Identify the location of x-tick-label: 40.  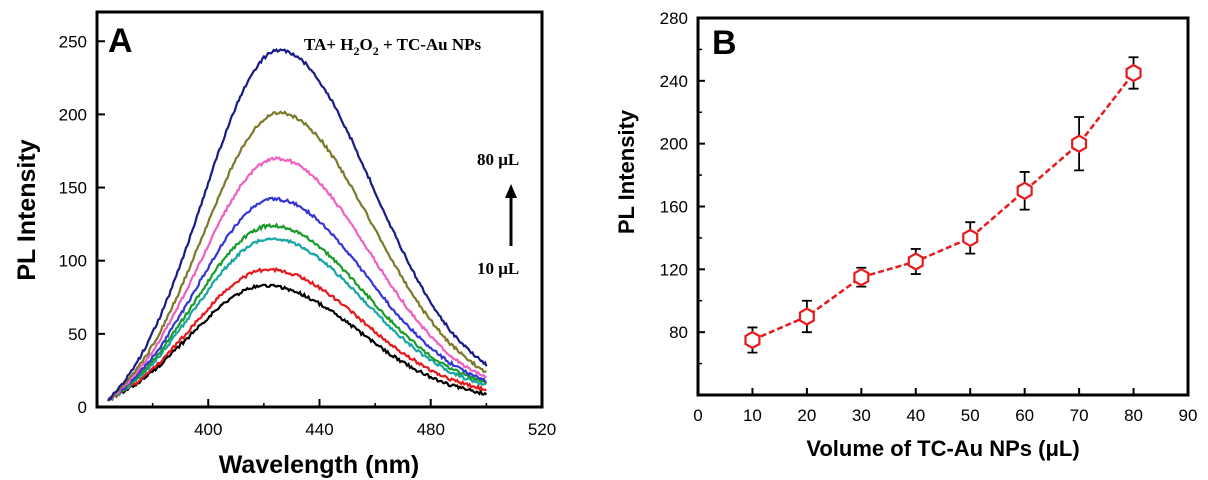
(915, 415).